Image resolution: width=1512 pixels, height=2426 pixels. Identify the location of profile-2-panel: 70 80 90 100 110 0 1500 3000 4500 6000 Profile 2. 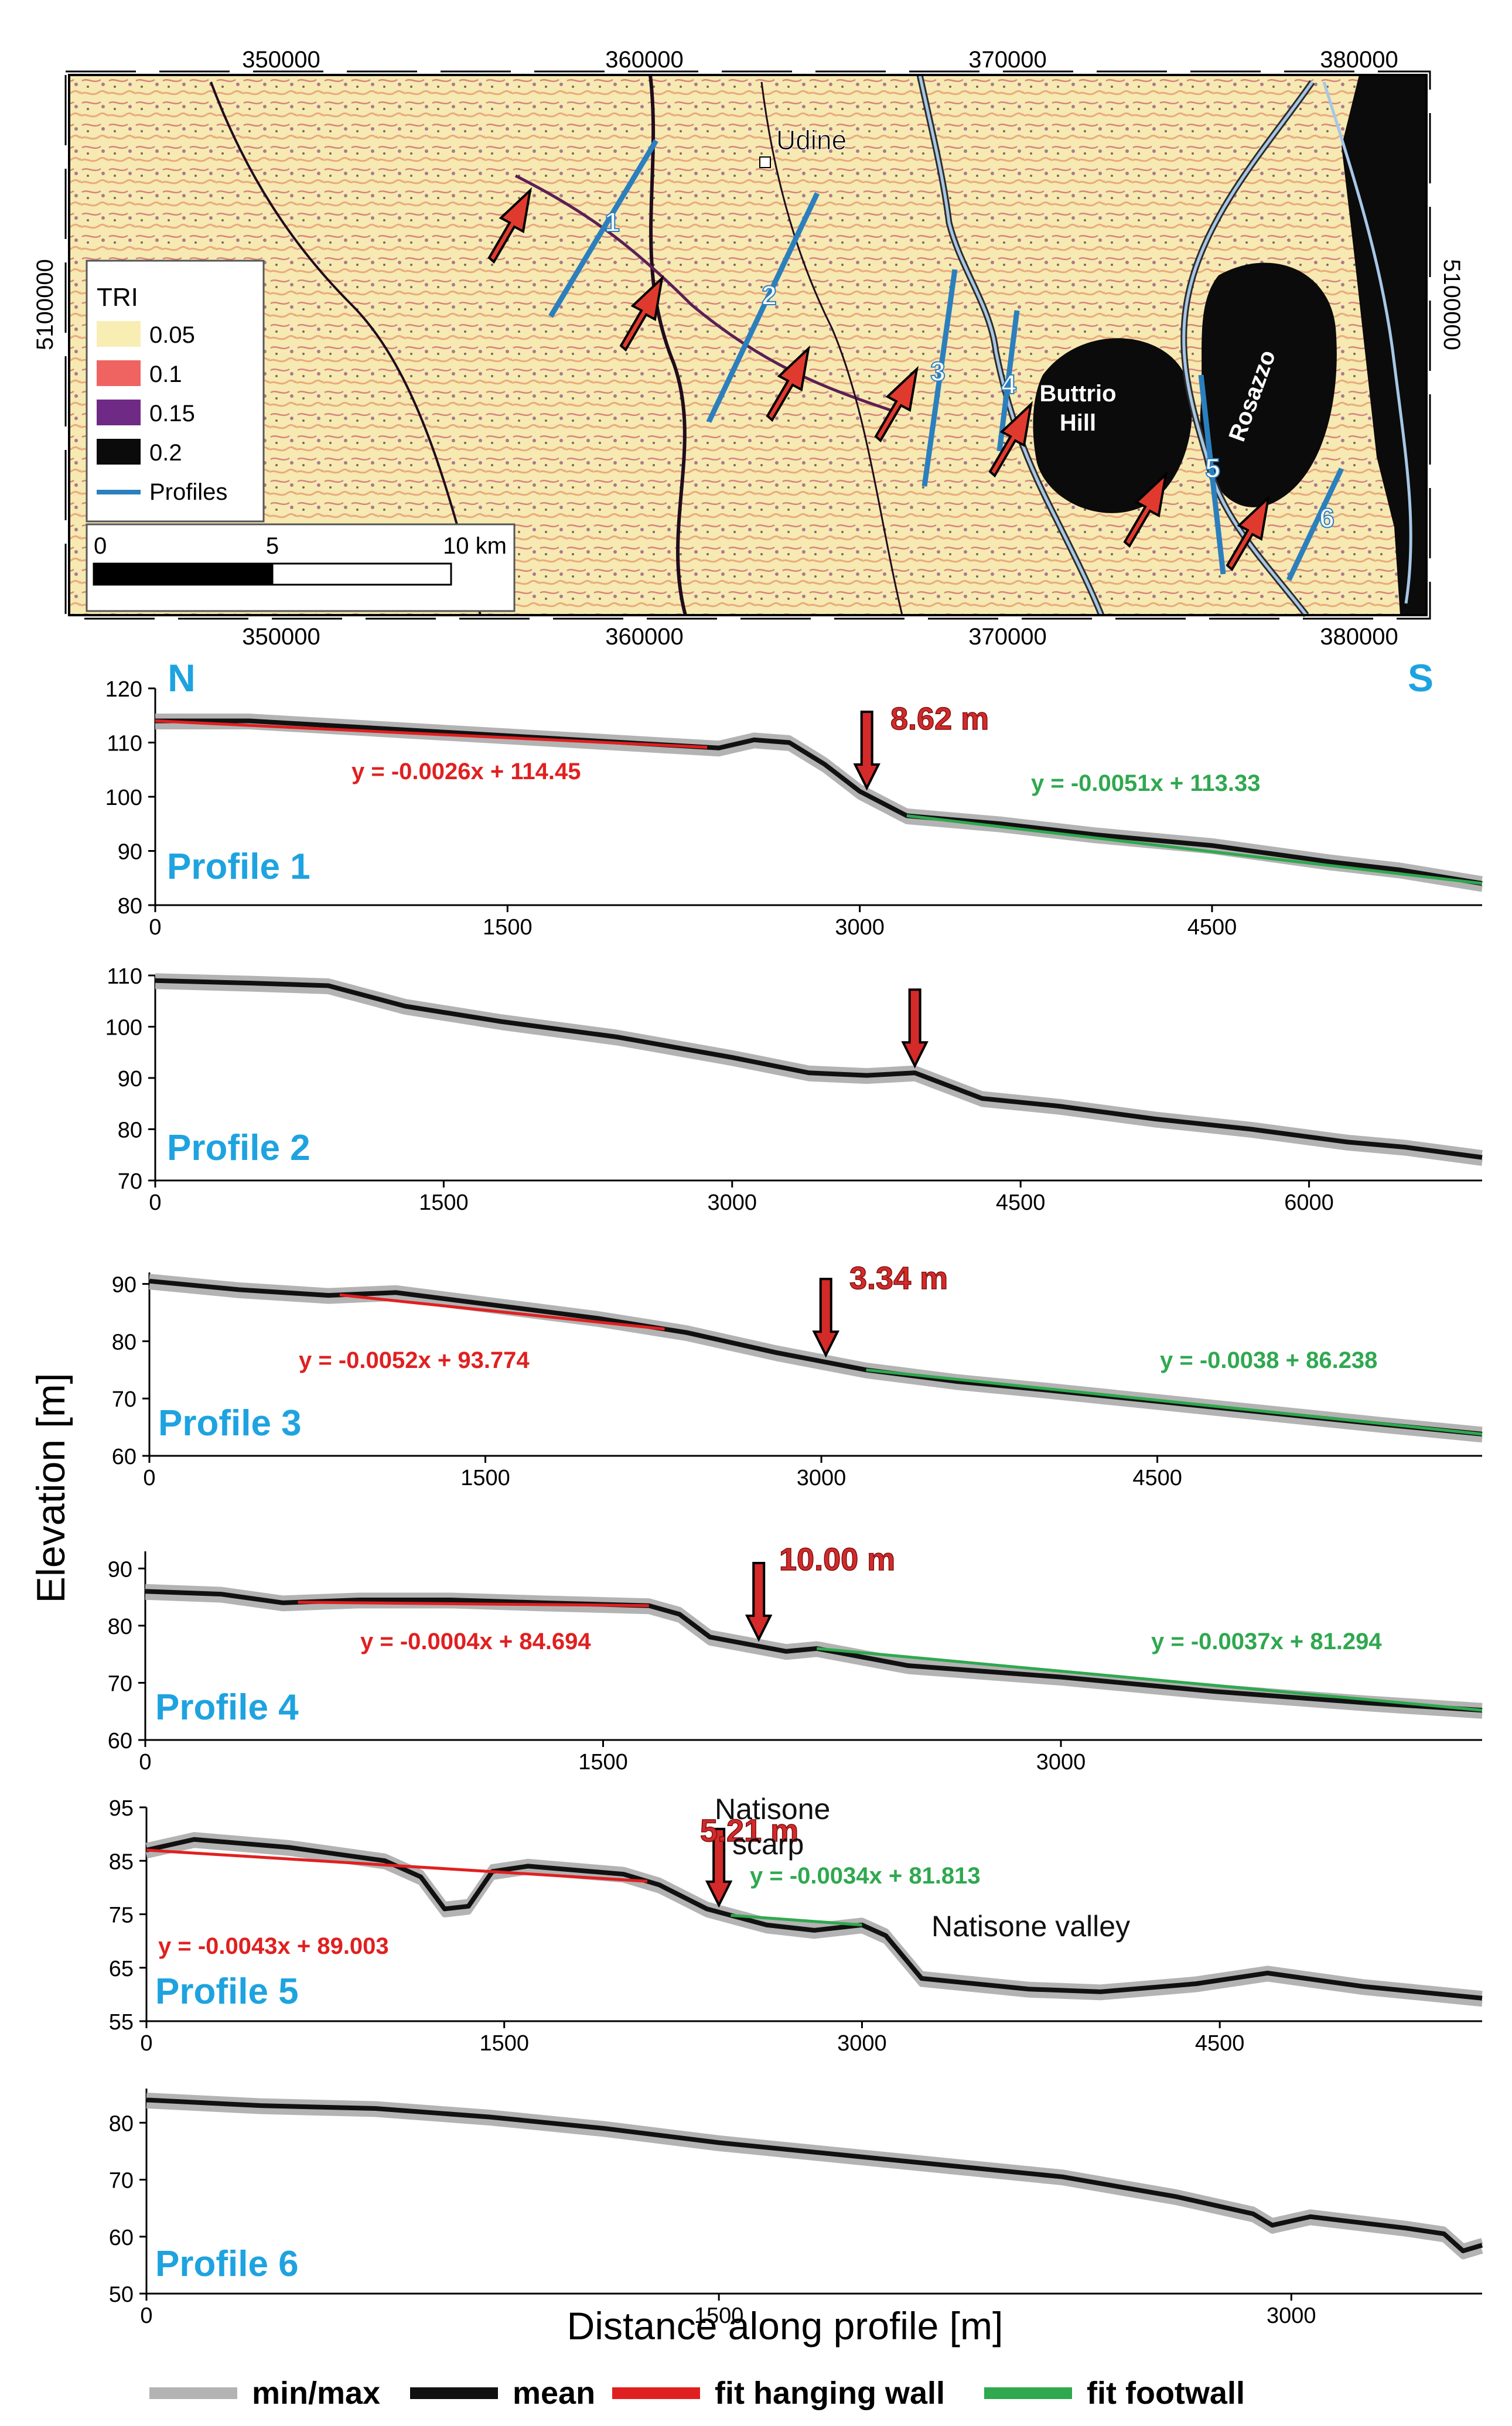
(794, 1089).